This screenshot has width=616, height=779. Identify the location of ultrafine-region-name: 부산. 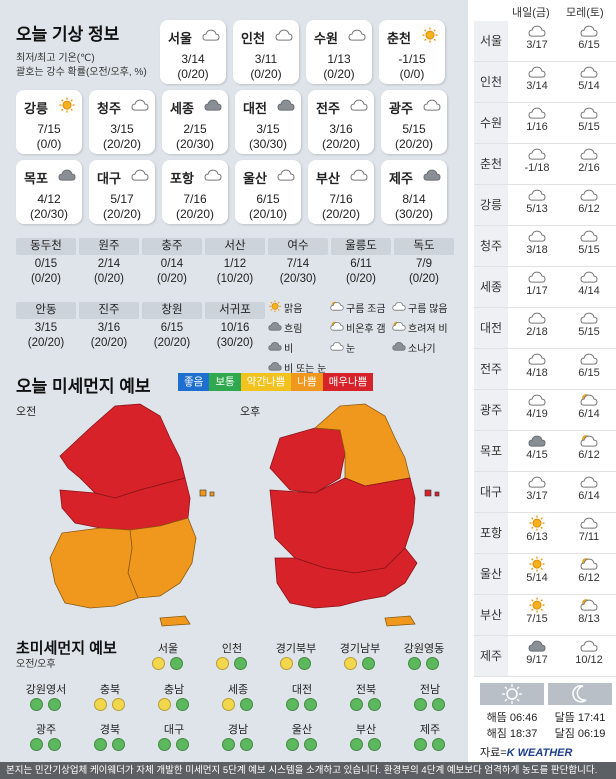
(366, 730).